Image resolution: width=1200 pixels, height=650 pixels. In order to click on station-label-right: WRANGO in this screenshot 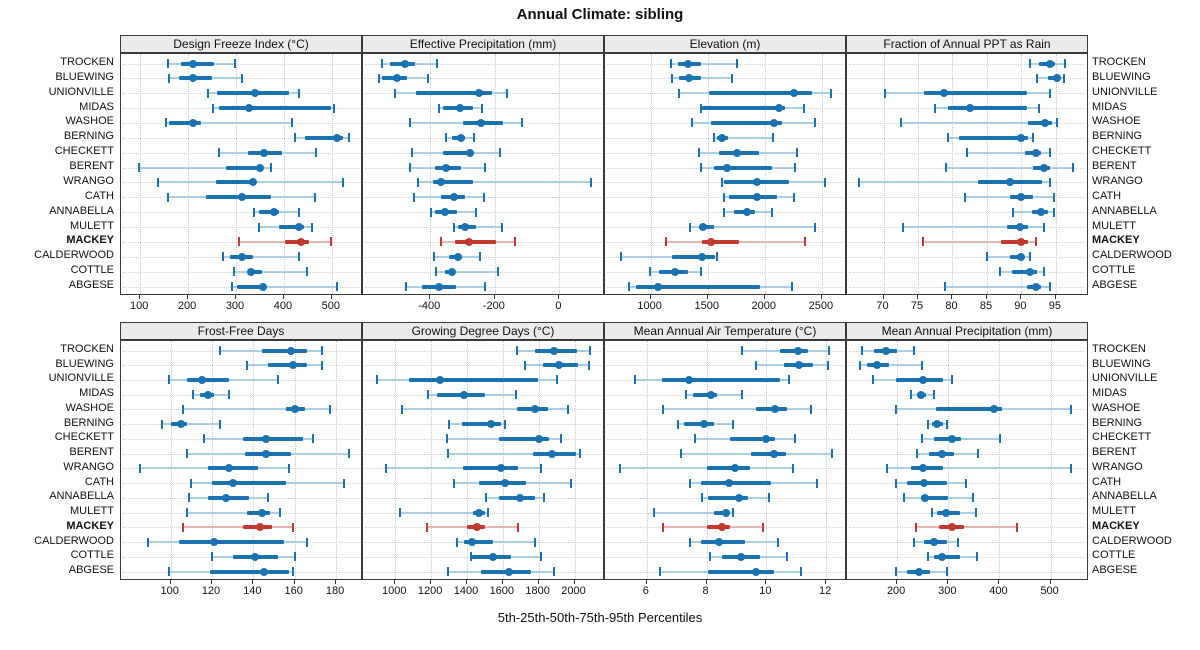, I will do `click(1117, 466)`.